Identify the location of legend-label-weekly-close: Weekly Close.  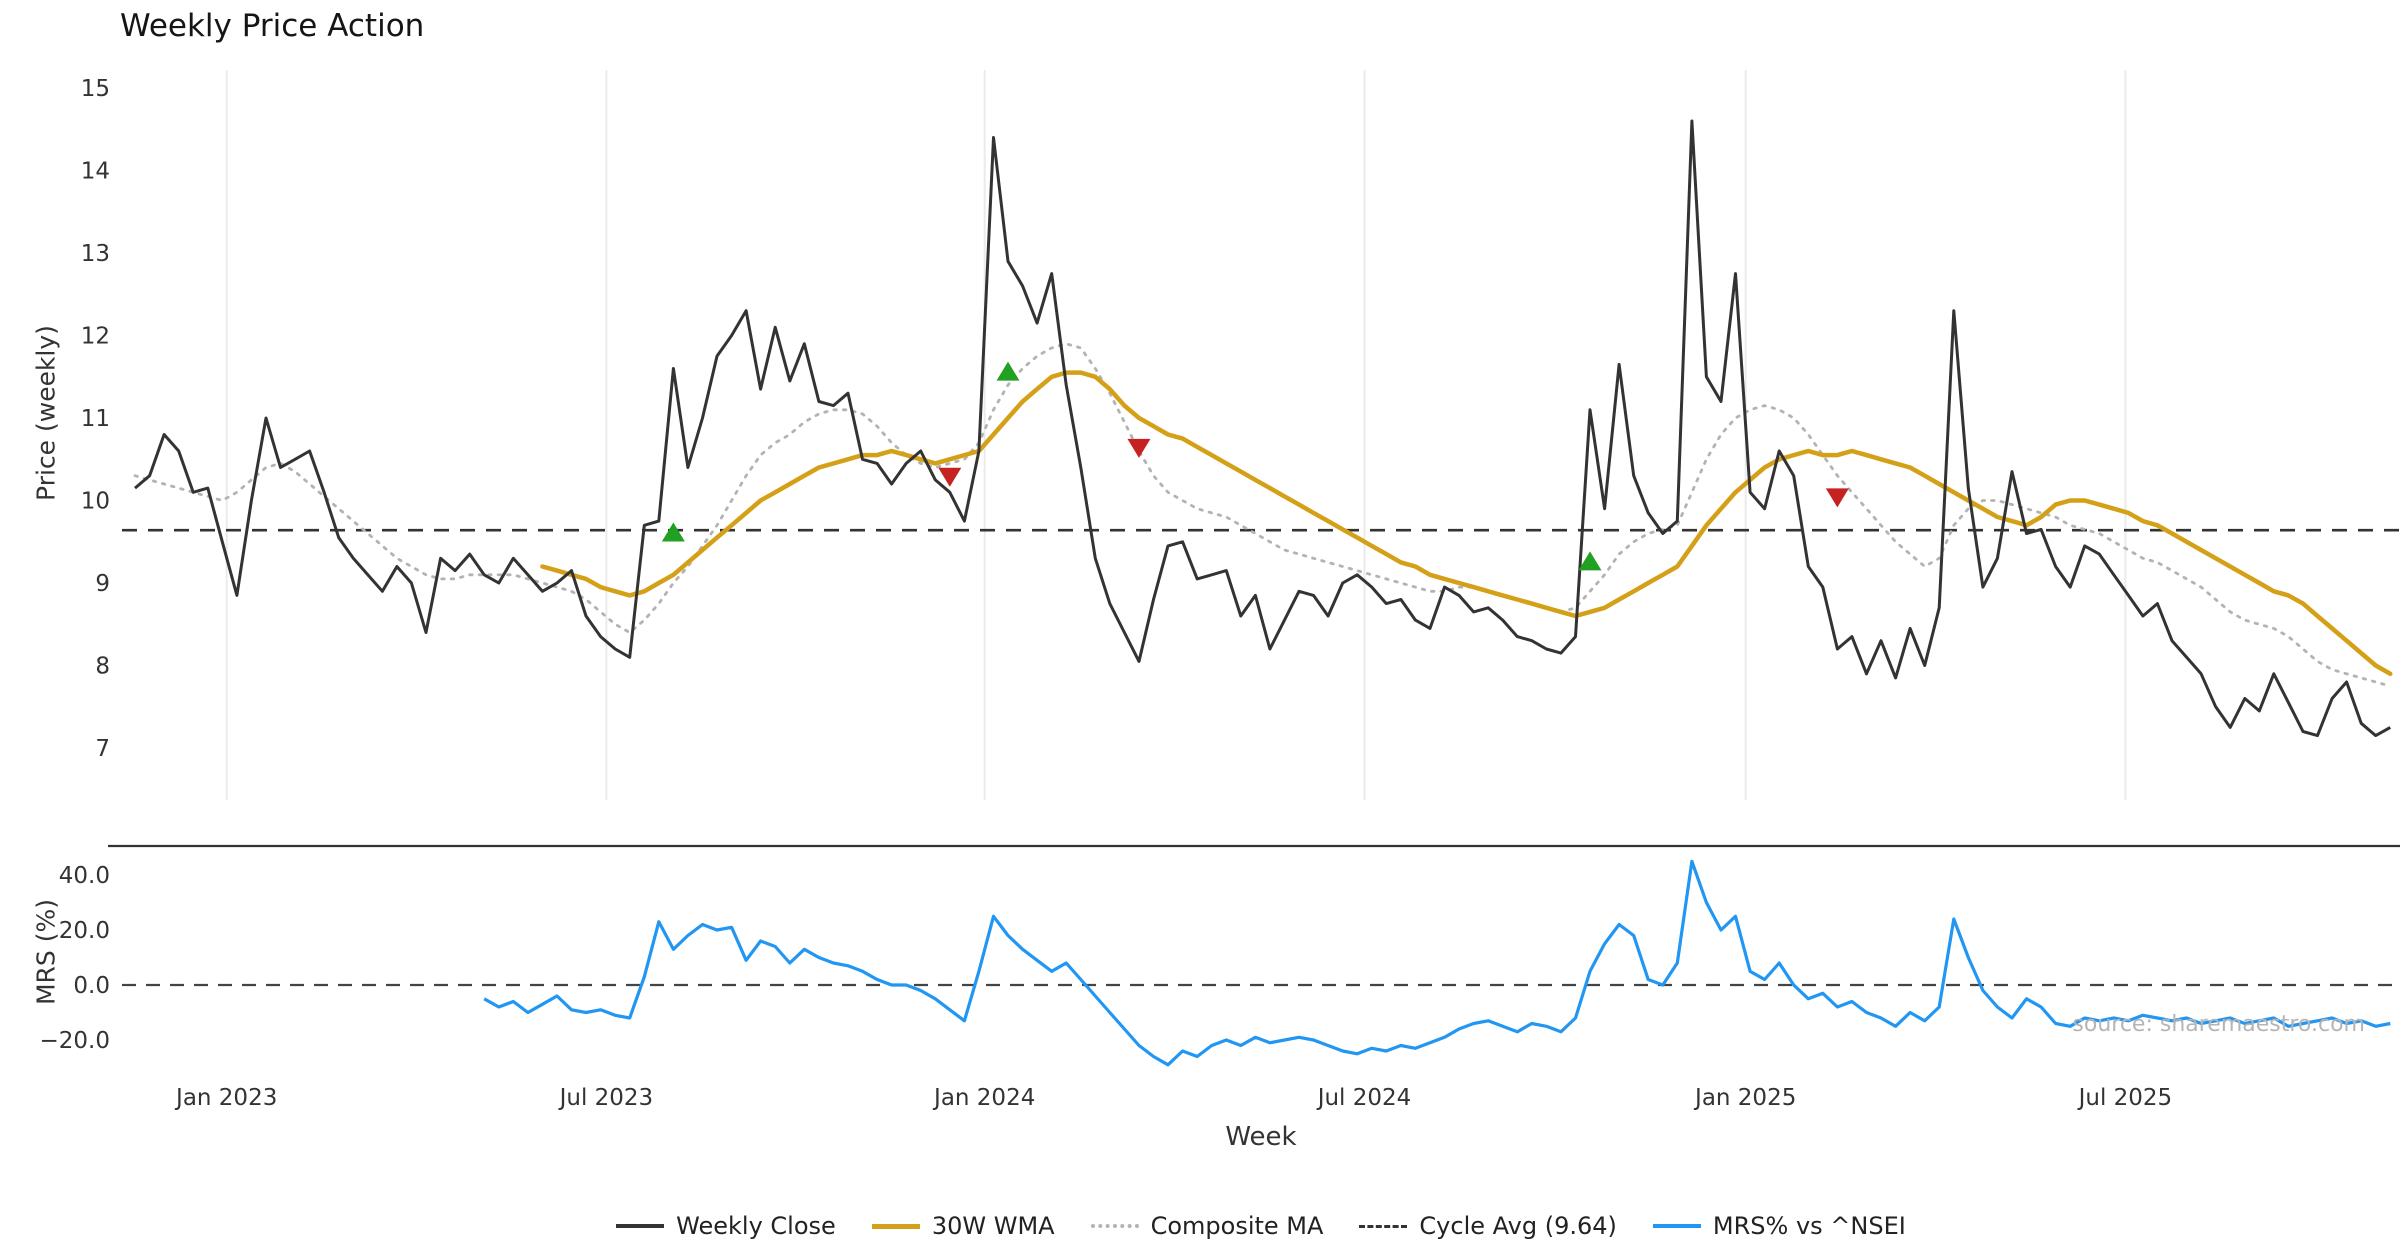
(756, 1226).